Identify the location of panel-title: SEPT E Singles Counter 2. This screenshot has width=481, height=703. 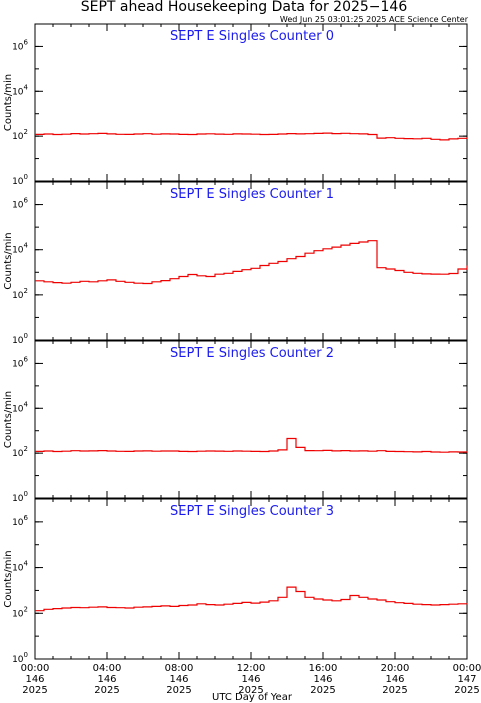
(252, 353).